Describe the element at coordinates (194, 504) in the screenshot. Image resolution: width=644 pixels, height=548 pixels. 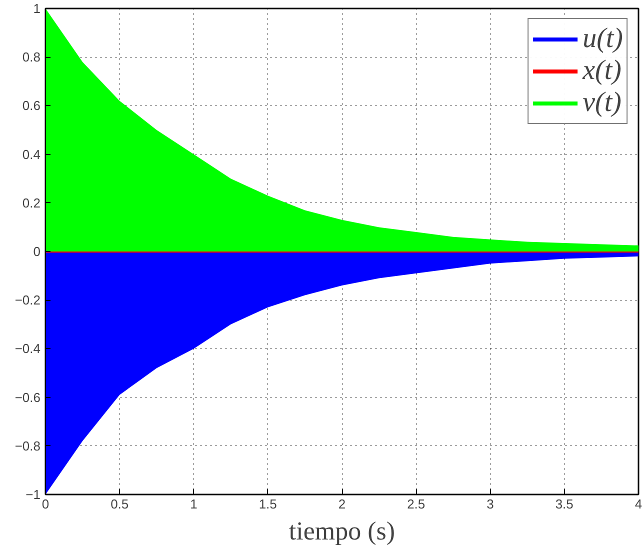
I see `x-tick-label: 1` at that location.